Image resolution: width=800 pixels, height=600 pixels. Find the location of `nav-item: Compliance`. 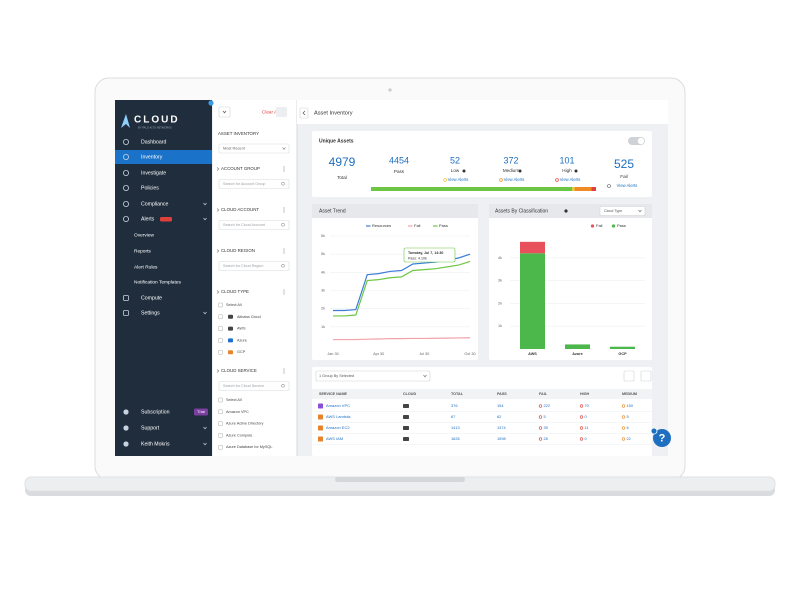

nav-item: Compliance is located at coordinates (155, 204).